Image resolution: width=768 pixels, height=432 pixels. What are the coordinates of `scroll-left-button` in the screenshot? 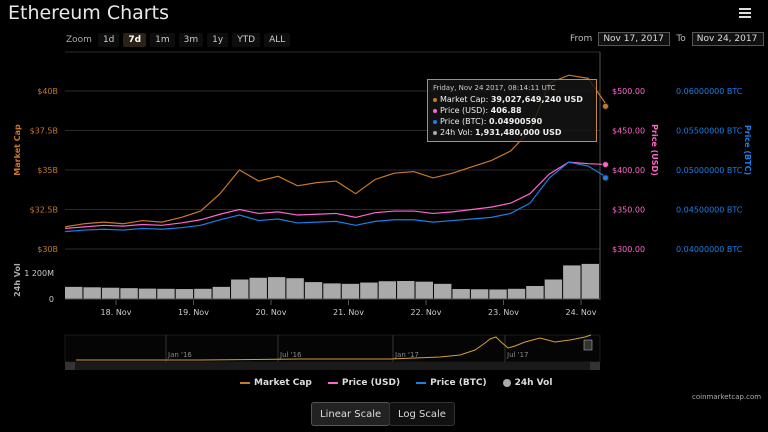 It's located at (70, 366).